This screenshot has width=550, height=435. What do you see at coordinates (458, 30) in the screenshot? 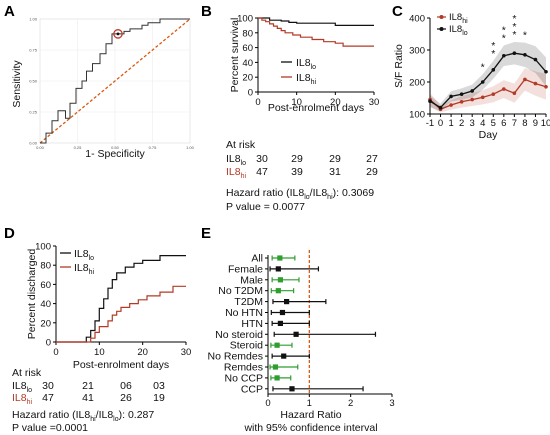
I see `legend-label-il8lo: IL8lo` at bounding box center [458, 30].